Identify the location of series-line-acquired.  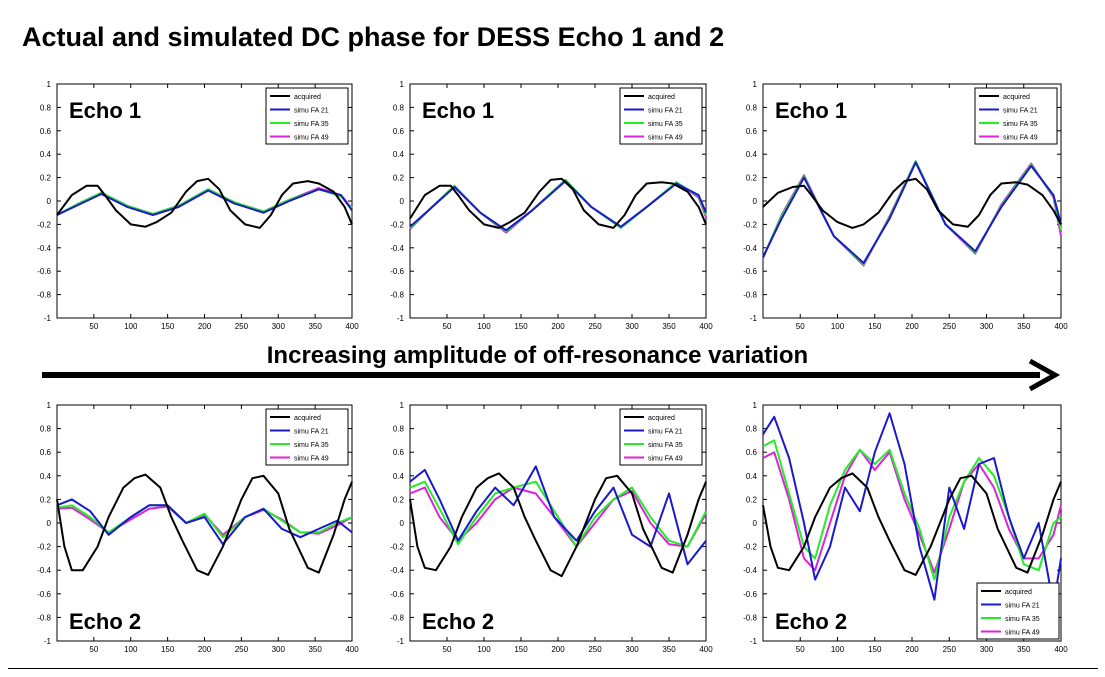
(912, 524).